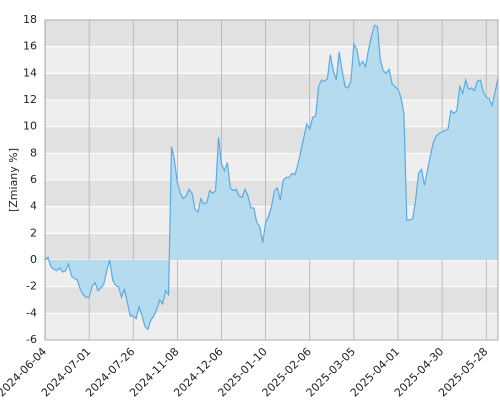 Image resolution: width=500 pixels, height=404 pixels. I want to click on y-tick-label: 2, so click(33, 232).